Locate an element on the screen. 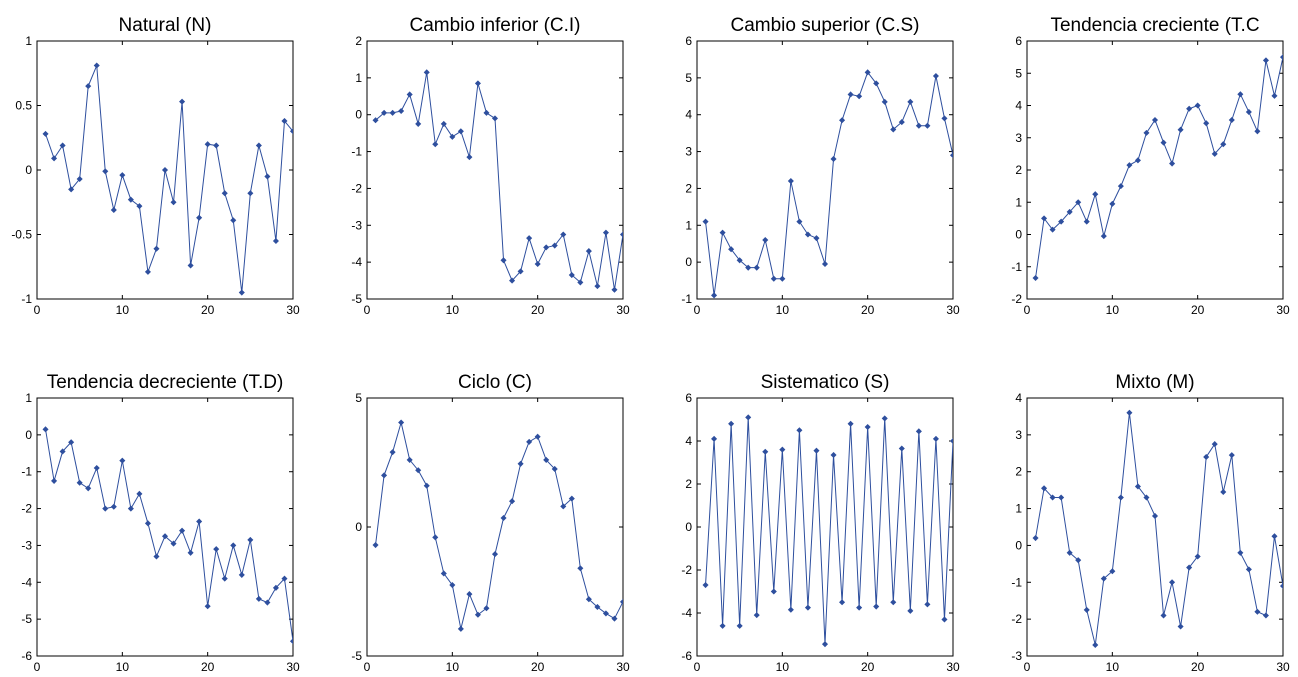 The image size is (1298, 677). chart-panel: Ciclo (C)0 10 20 30-505 is located at coordinates (490, 523).